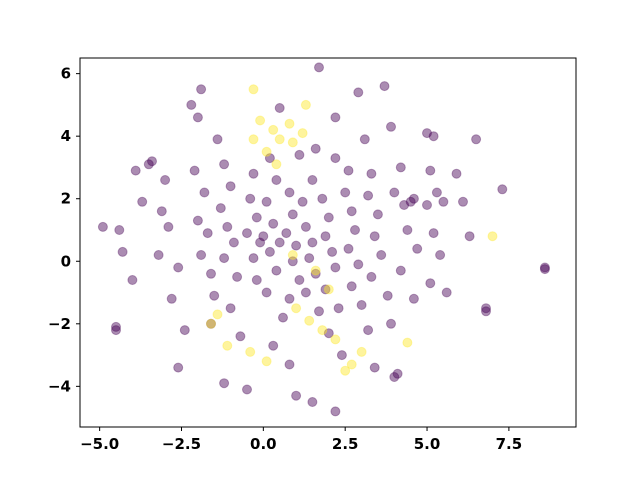 Image resolution: width=640 pixels, height=480 pixels. I want to click on y-tick-label: 6, so click(66, 74).